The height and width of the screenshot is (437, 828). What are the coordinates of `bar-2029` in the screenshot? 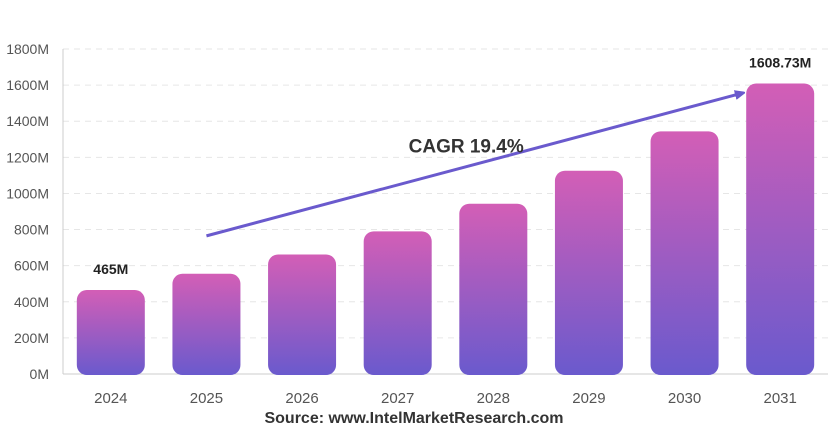 It's located at (588, 272).